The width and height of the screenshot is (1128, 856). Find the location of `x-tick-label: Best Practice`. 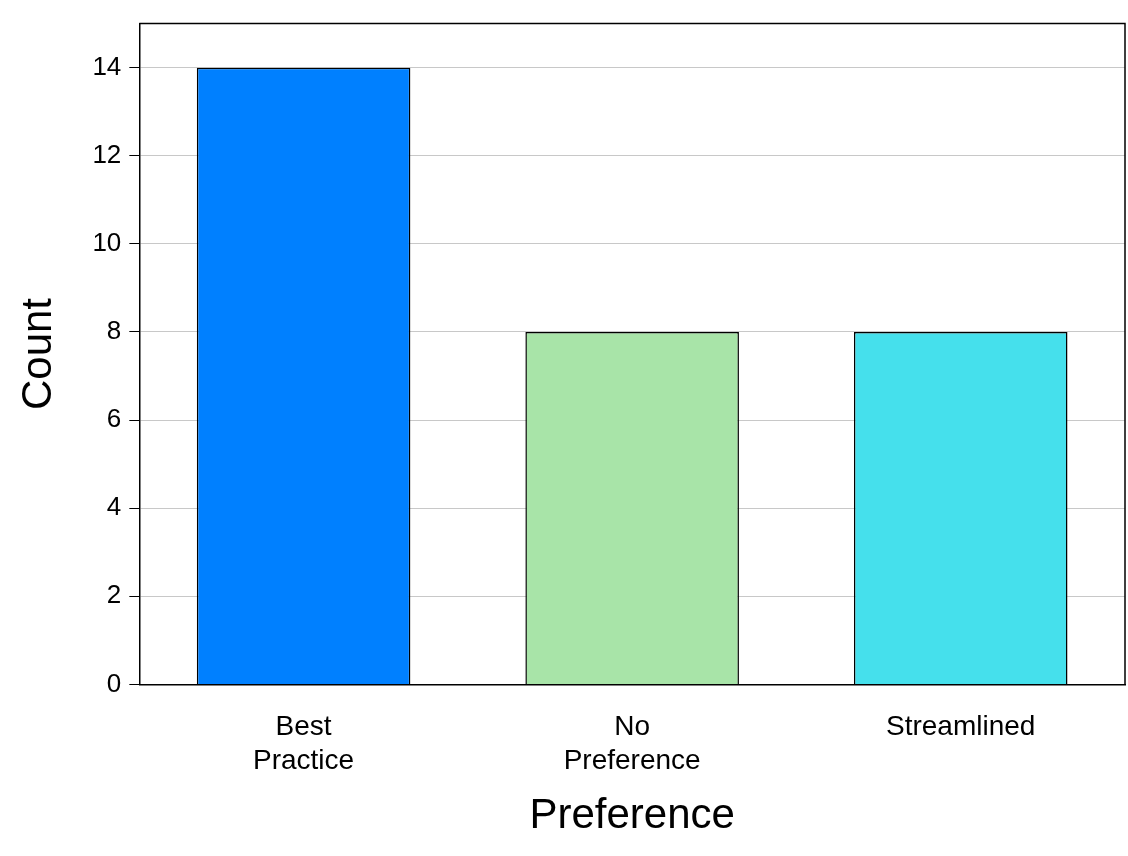

x-tick-label: Best Practice is located at coordinates (304, 742).